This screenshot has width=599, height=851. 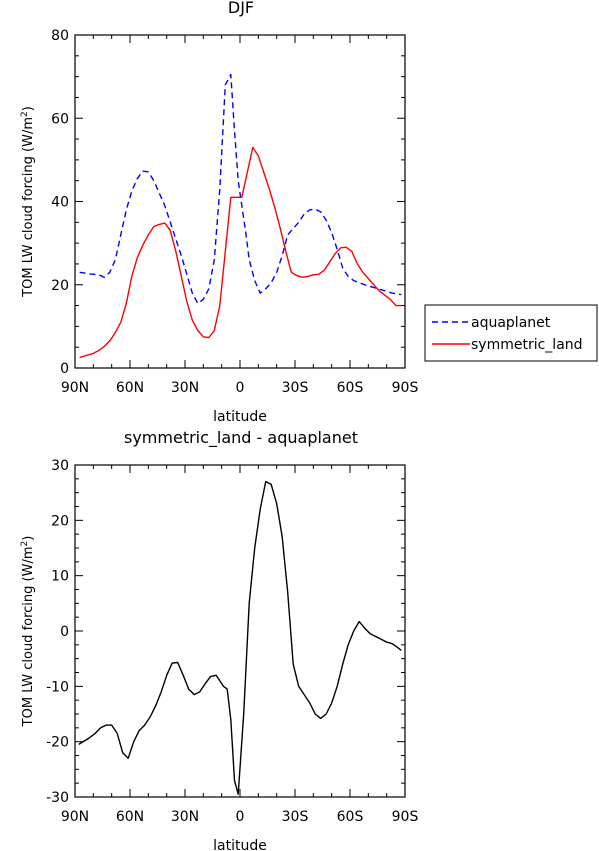 What do you see at coordinates (527, 345) in the screenshot?
I see `legend-label-symmetric-land: symmetric_land` at bounding box center [527, 345].